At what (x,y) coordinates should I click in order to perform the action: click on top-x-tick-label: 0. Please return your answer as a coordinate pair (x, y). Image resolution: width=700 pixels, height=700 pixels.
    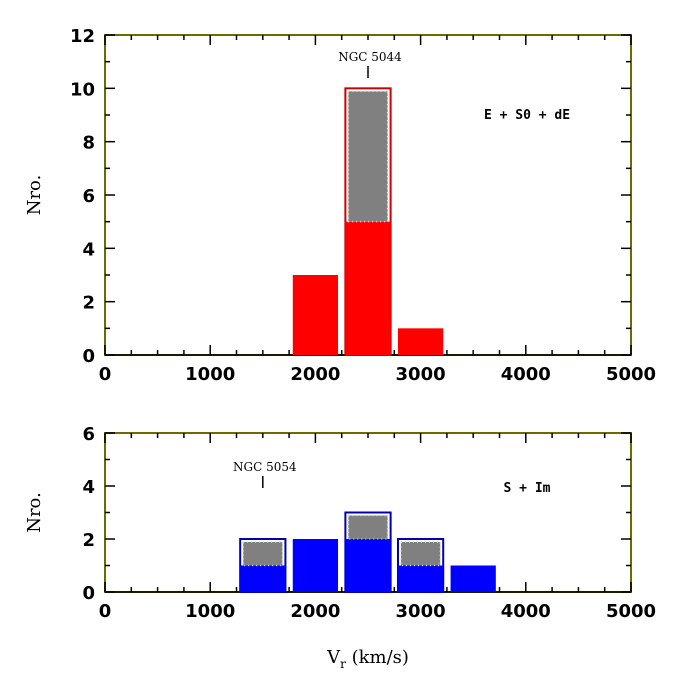
    Looking at the image, I should click on (105, 374).